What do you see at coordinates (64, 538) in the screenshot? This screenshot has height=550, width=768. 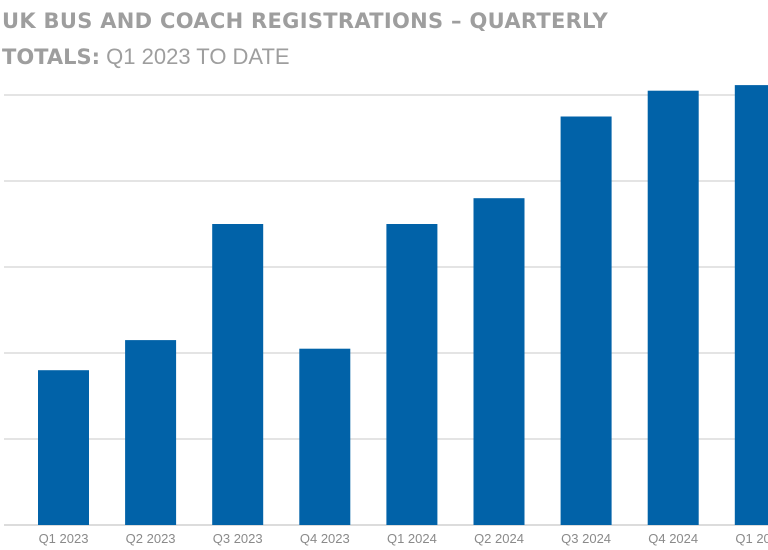 I see `x-tick-label: Q1 2023` at bounding box center [64, 538].